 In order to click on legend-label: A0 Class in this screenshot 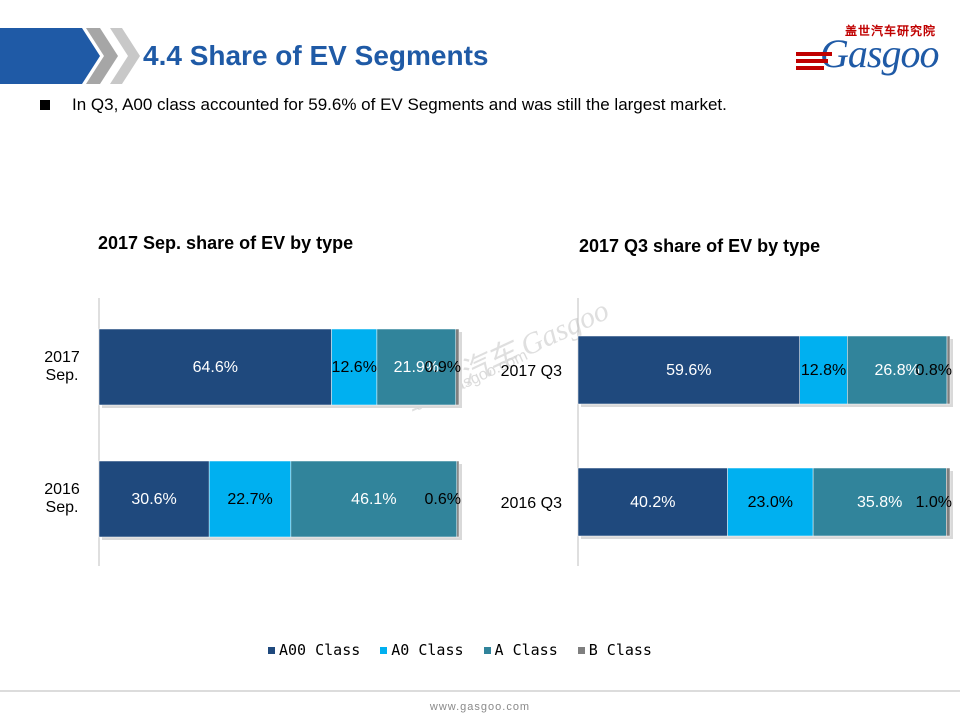, I will do `click(427, 650)`.